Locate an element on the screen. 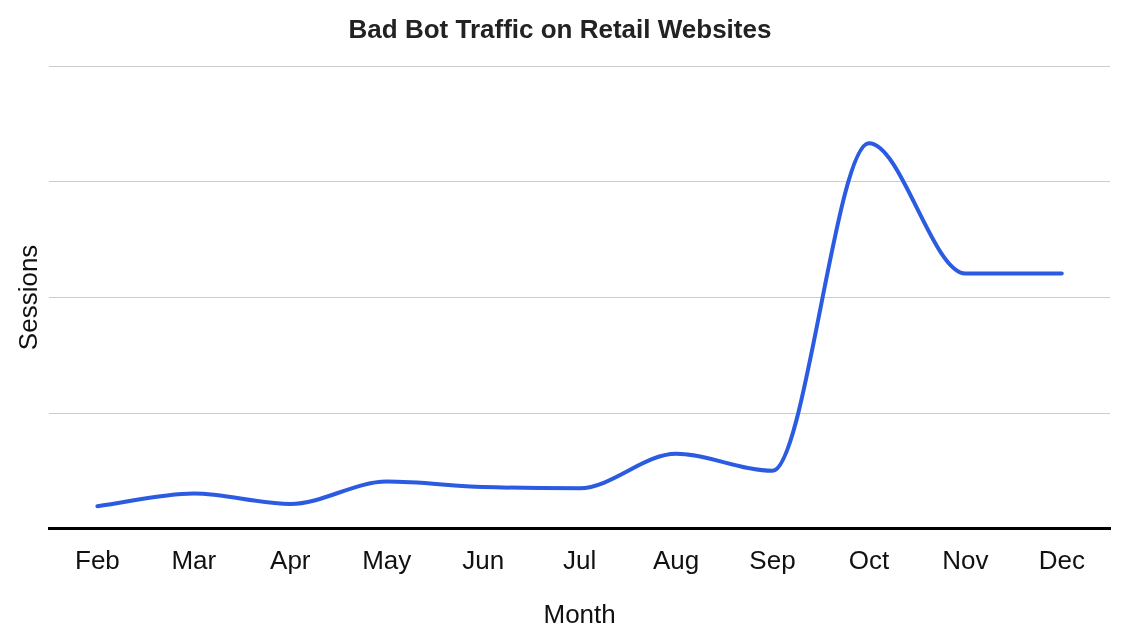 The width and height of the screenshot is (1130, 640). x-tick-label: Oct is located at coordinates (869, 560).